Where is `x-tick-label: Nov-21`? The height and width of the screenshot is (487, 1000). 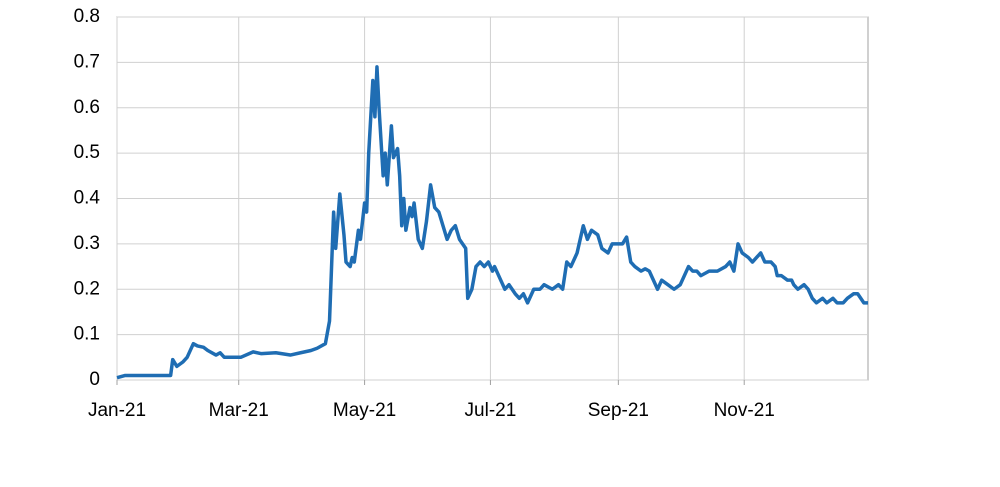
x-tick-label: Nov-21 is located at coordinates (744, 410).